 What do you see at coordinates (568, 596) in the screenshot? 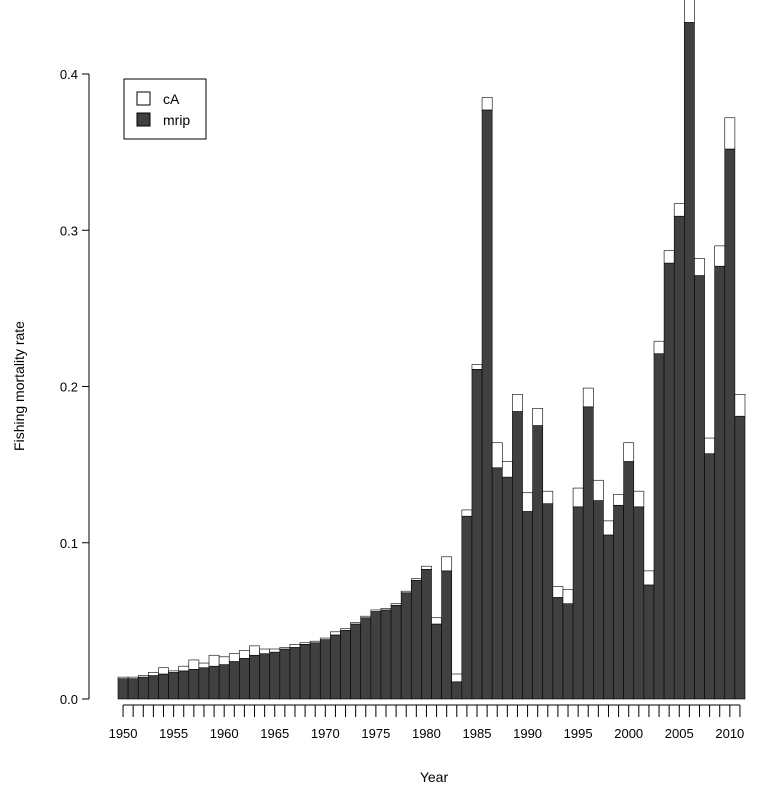
I see `bar-ca-1994` at bounding box center [568, 596].